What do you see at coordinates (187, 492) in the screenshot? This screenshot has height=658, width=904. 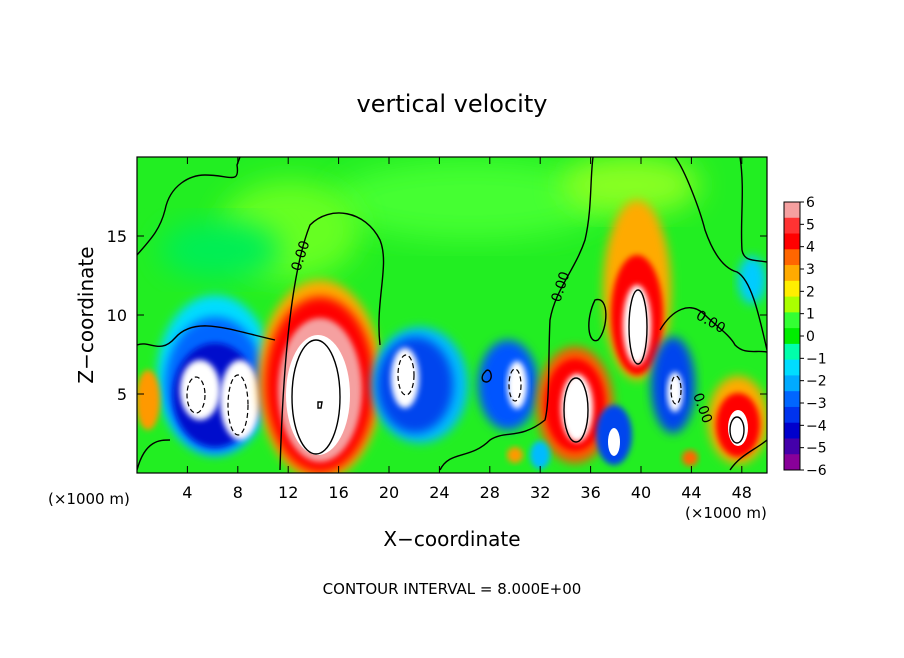 I see `x-tick-label: 4` at bounding box center [187, 492].